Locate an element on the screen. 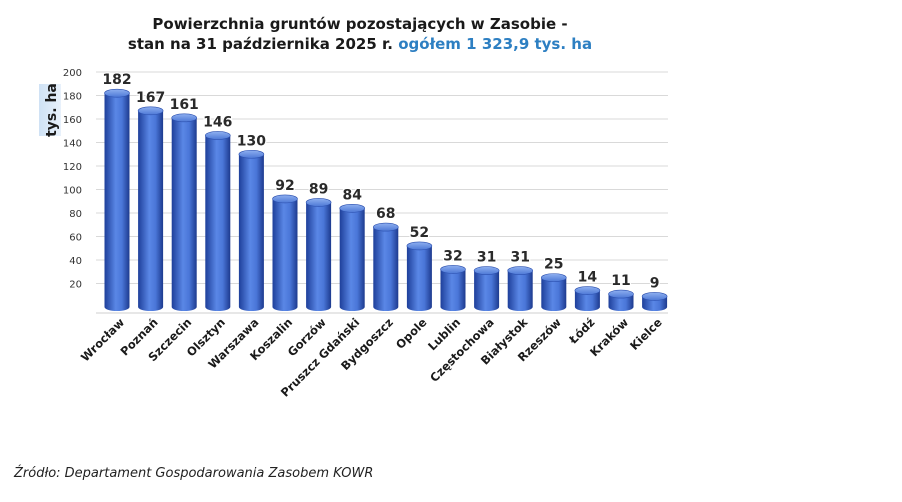 The image size is (902, 502). data-label: 11 is located at coordinates (620, 281).